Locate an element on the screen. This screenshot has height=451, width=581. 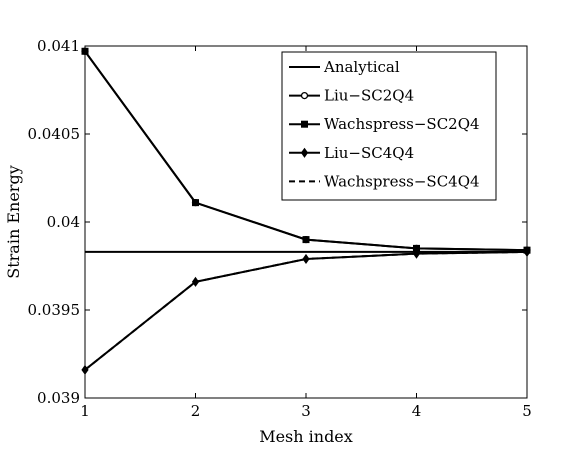
legend-box is located at coordinates (389, 126).